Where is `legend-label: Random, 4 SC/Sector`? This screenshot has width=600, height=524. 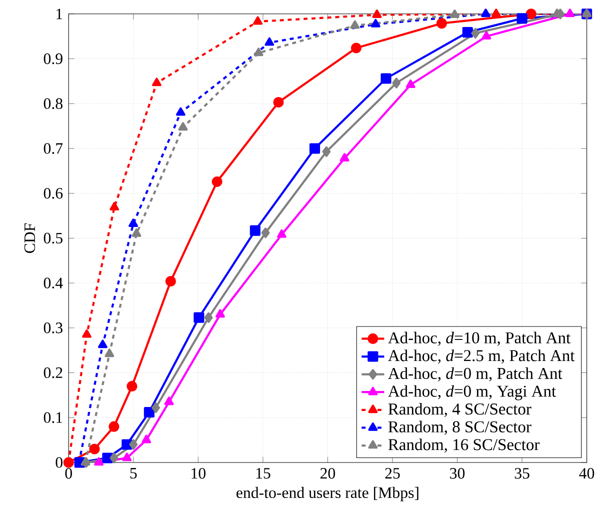 legend-label: Random, 4 SC/Sector is located at coordinates (460, 409).